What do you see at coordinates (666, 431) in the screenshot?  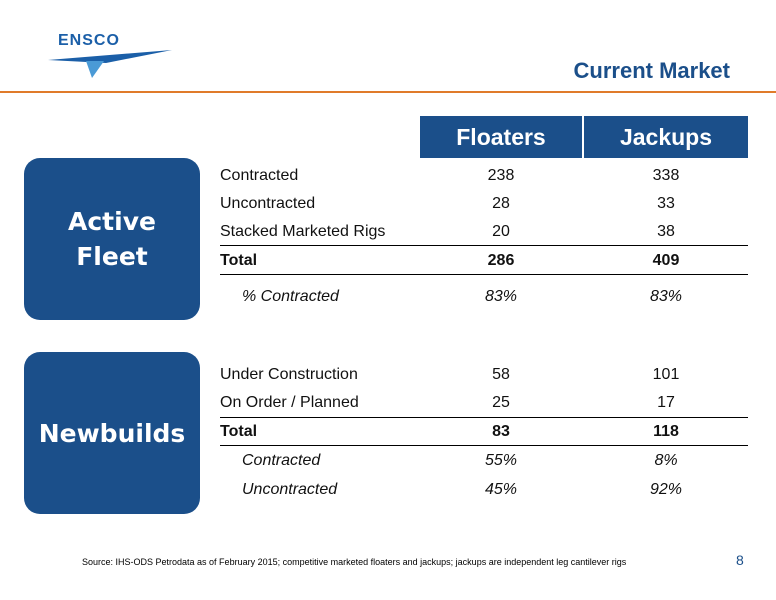 I see `jackups-value: 118` at bounding box center [666, 431].